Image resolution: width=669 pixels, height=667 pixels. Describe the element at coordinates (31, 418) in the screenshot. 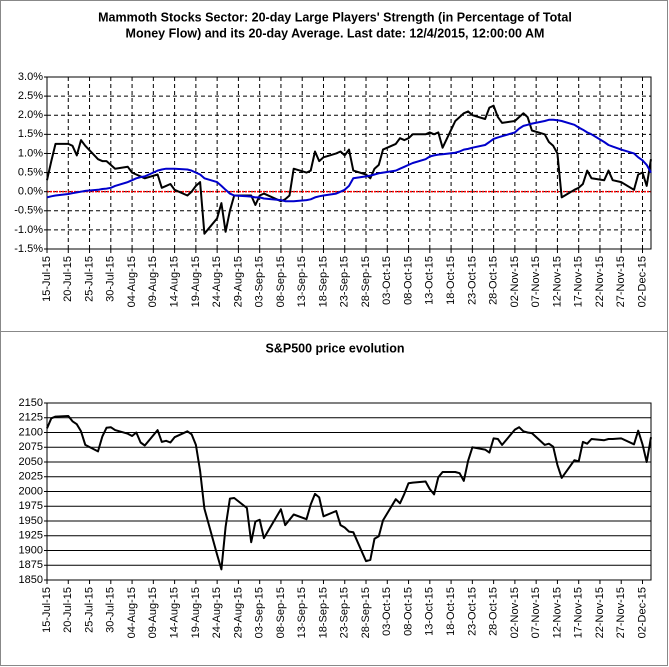

I see `y-tick-label: 2125` at that location.